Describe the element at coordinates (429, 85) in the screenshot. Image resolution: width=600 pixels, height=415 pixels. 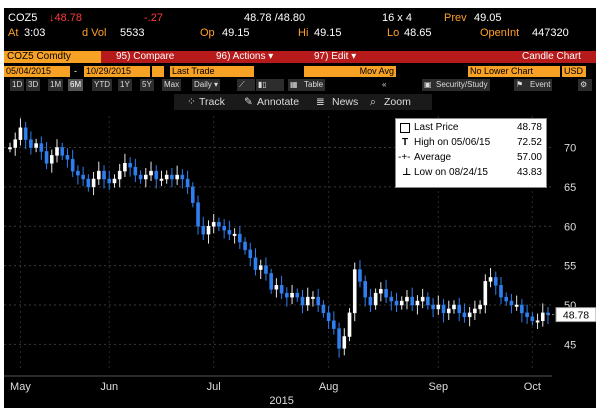
I see `lock-icon: ▣` at that location.